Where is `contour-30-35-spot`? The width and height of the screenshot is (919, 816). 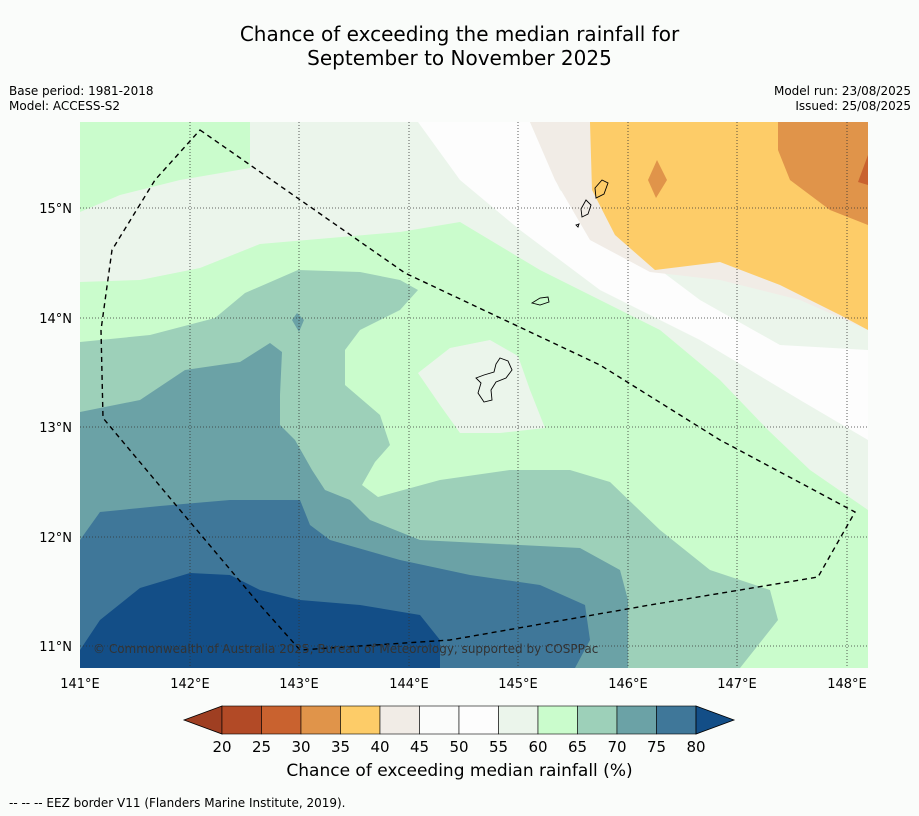
contour-30-35-spot is located at coordinates (657, 179).